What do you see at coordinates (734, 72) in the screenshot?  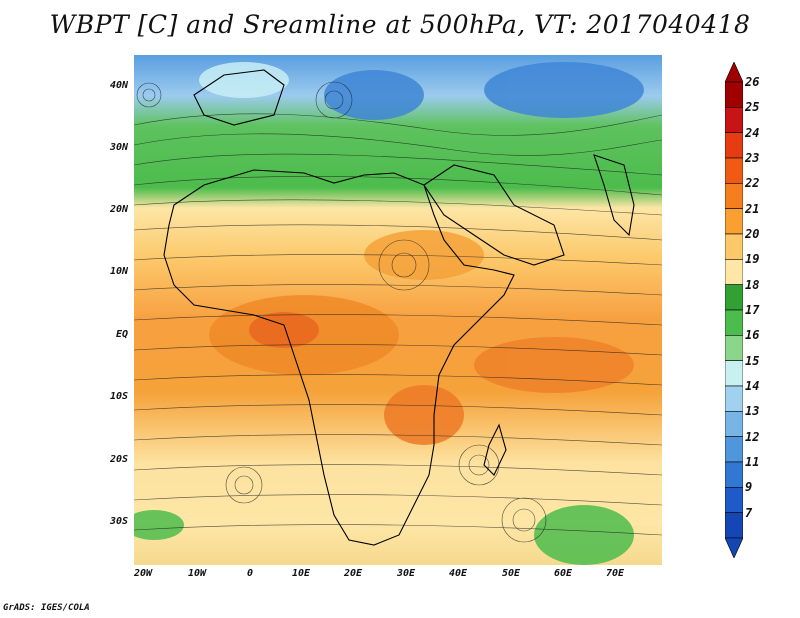 I see `colorbar-top-arrow` at bounding box center [734, 72].